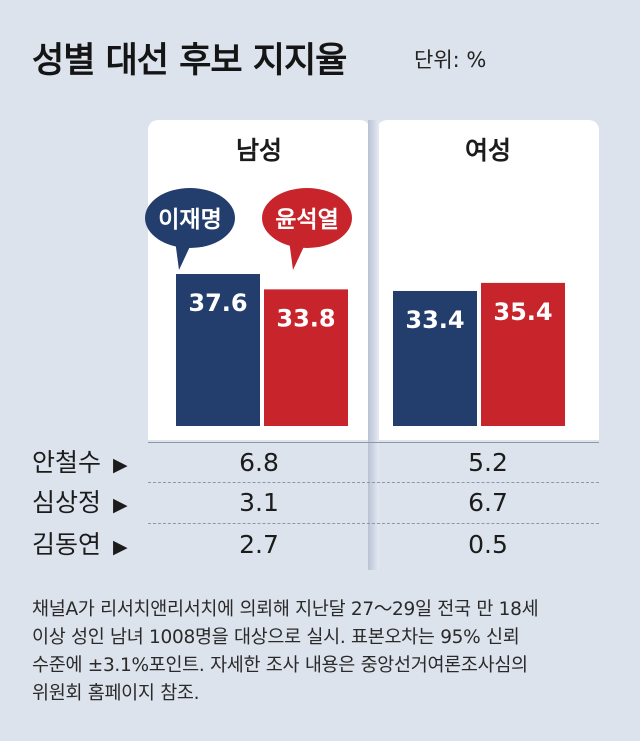 The width and height of the screenshot is (640, 741). What do you see at coordinates (488, 462) in the screenshot?
I see `value-ahn-female: 5.2` at bounding box center [488, 462].